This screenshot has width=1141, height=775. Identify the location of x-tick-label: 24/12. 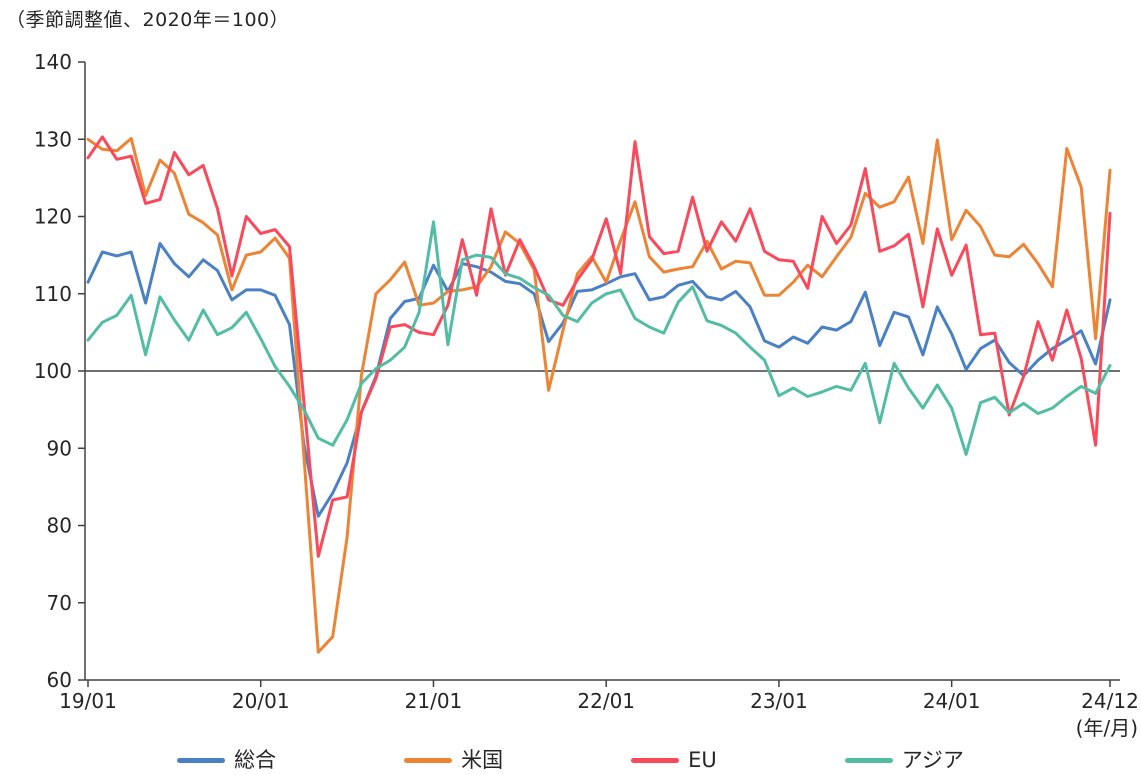
(1110, 701).